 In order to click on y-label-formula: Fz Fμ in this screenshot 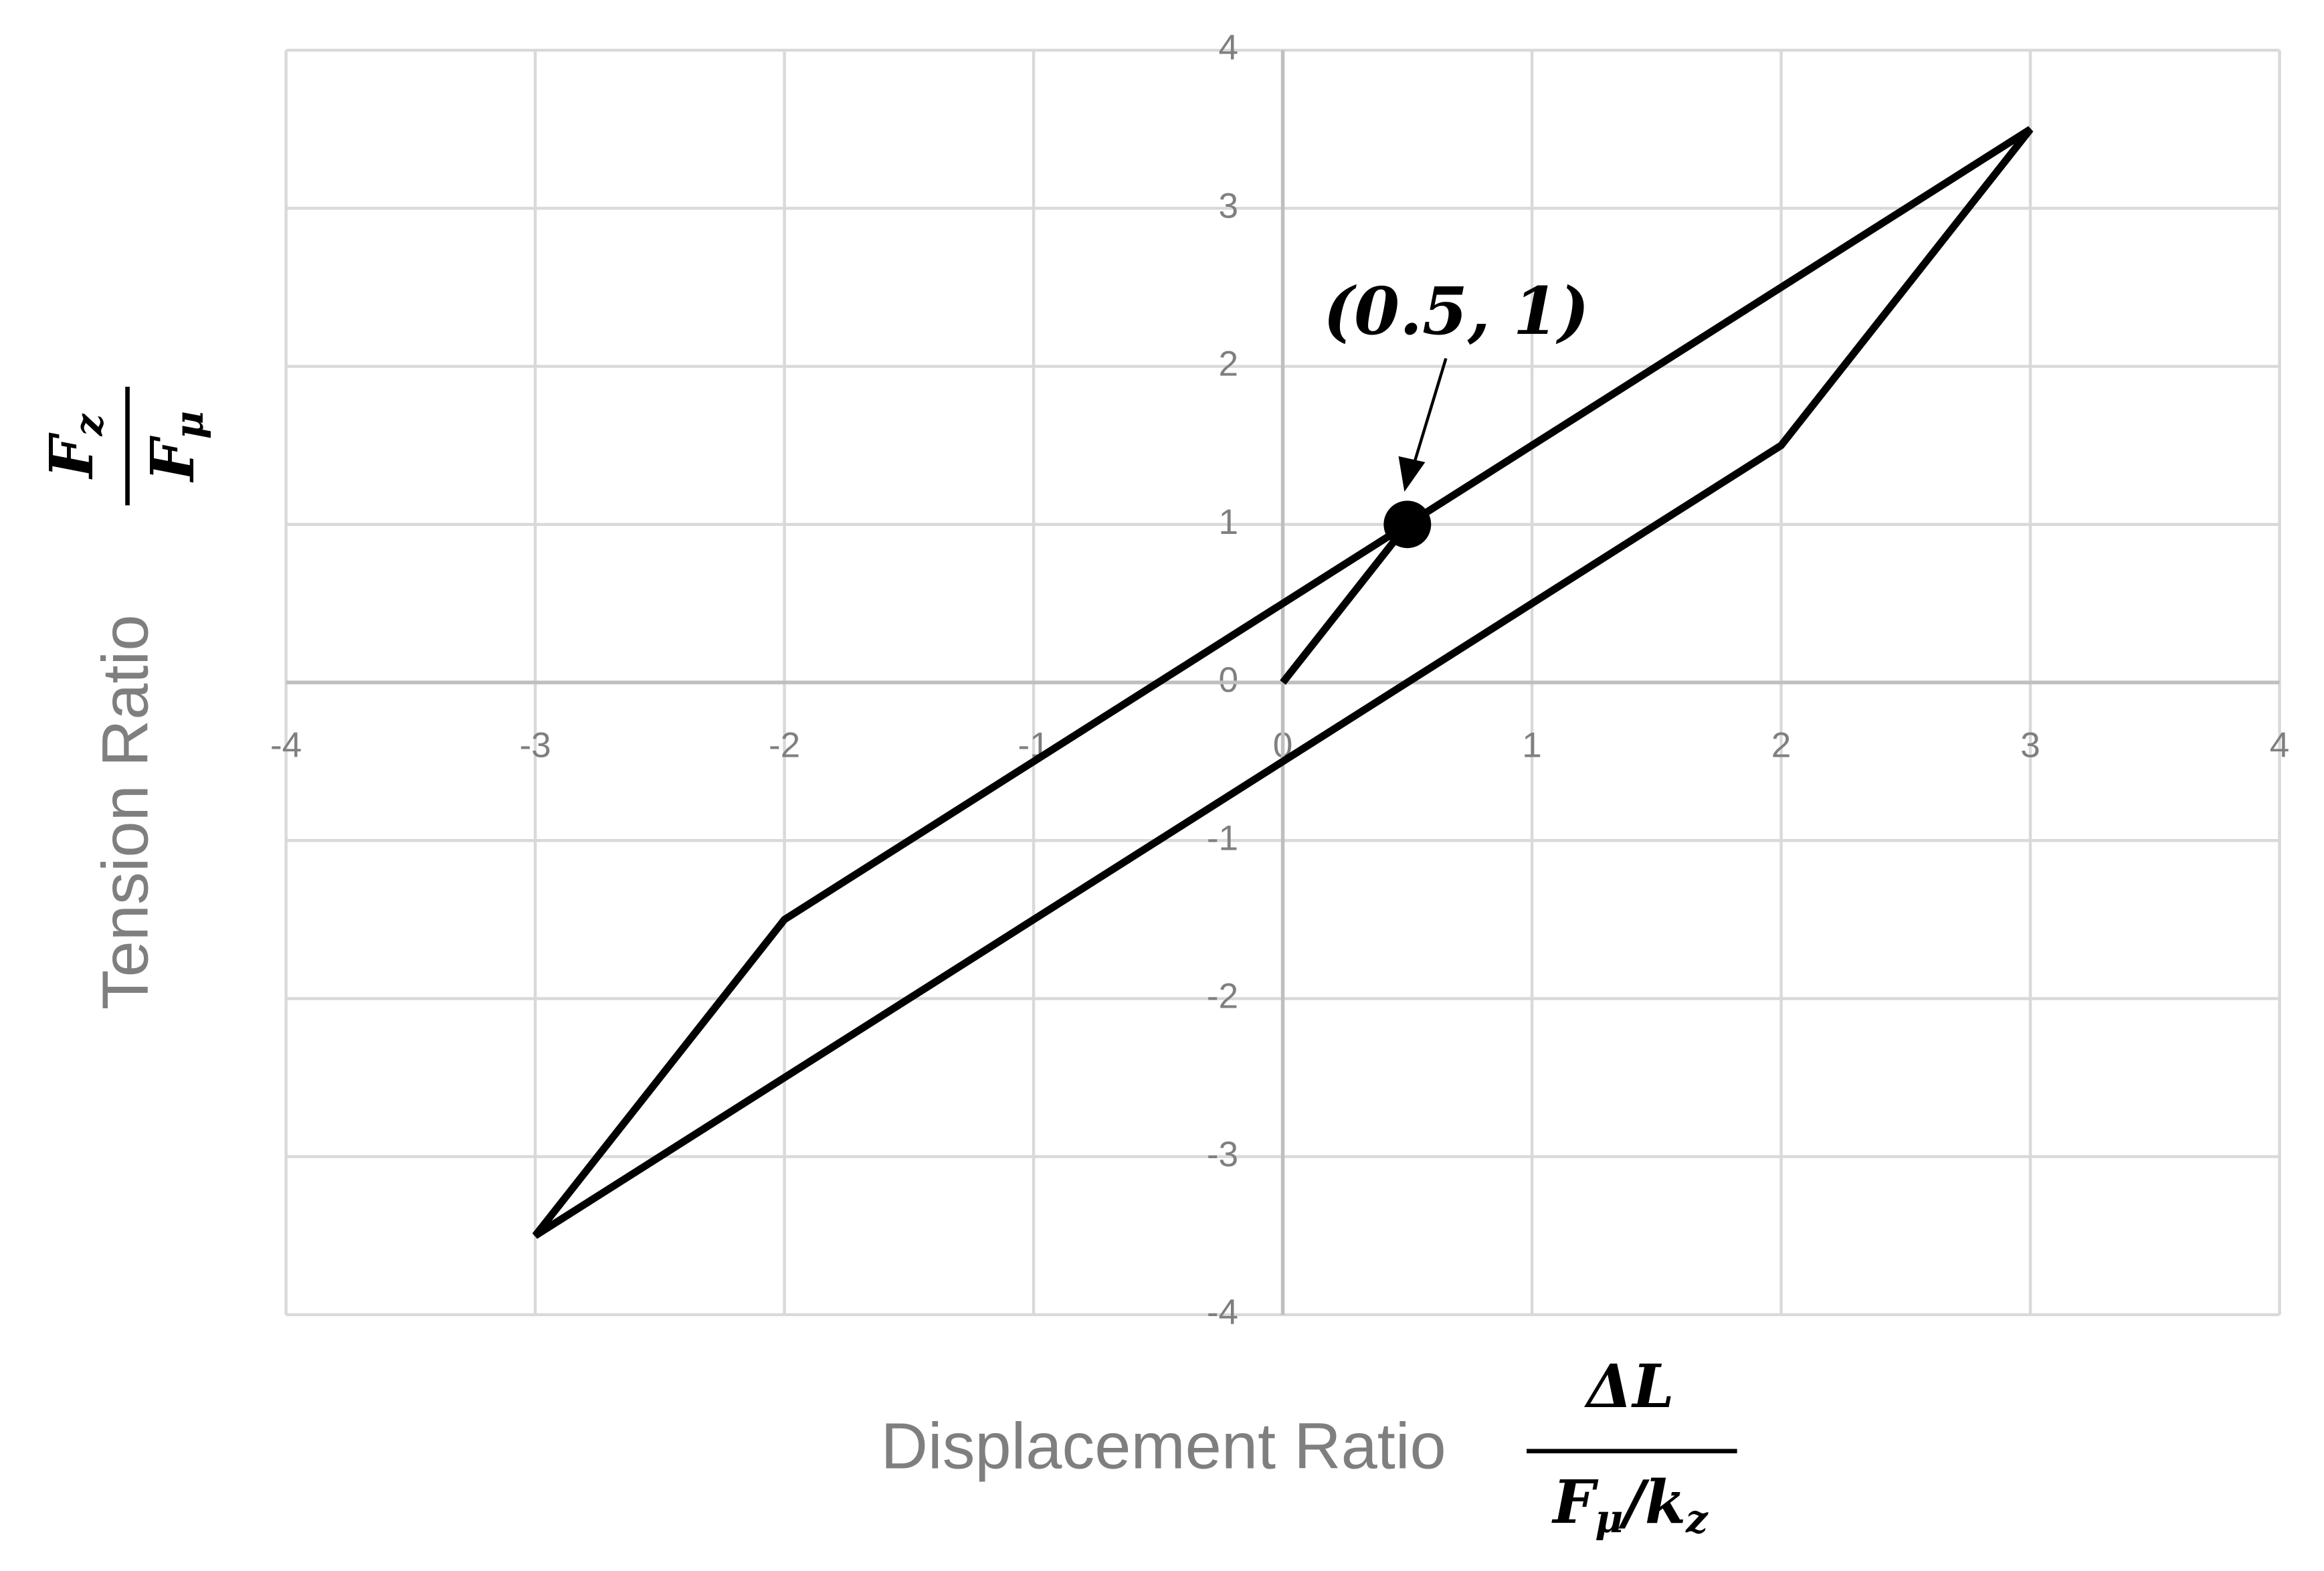, I will do `click(124, 446)`.